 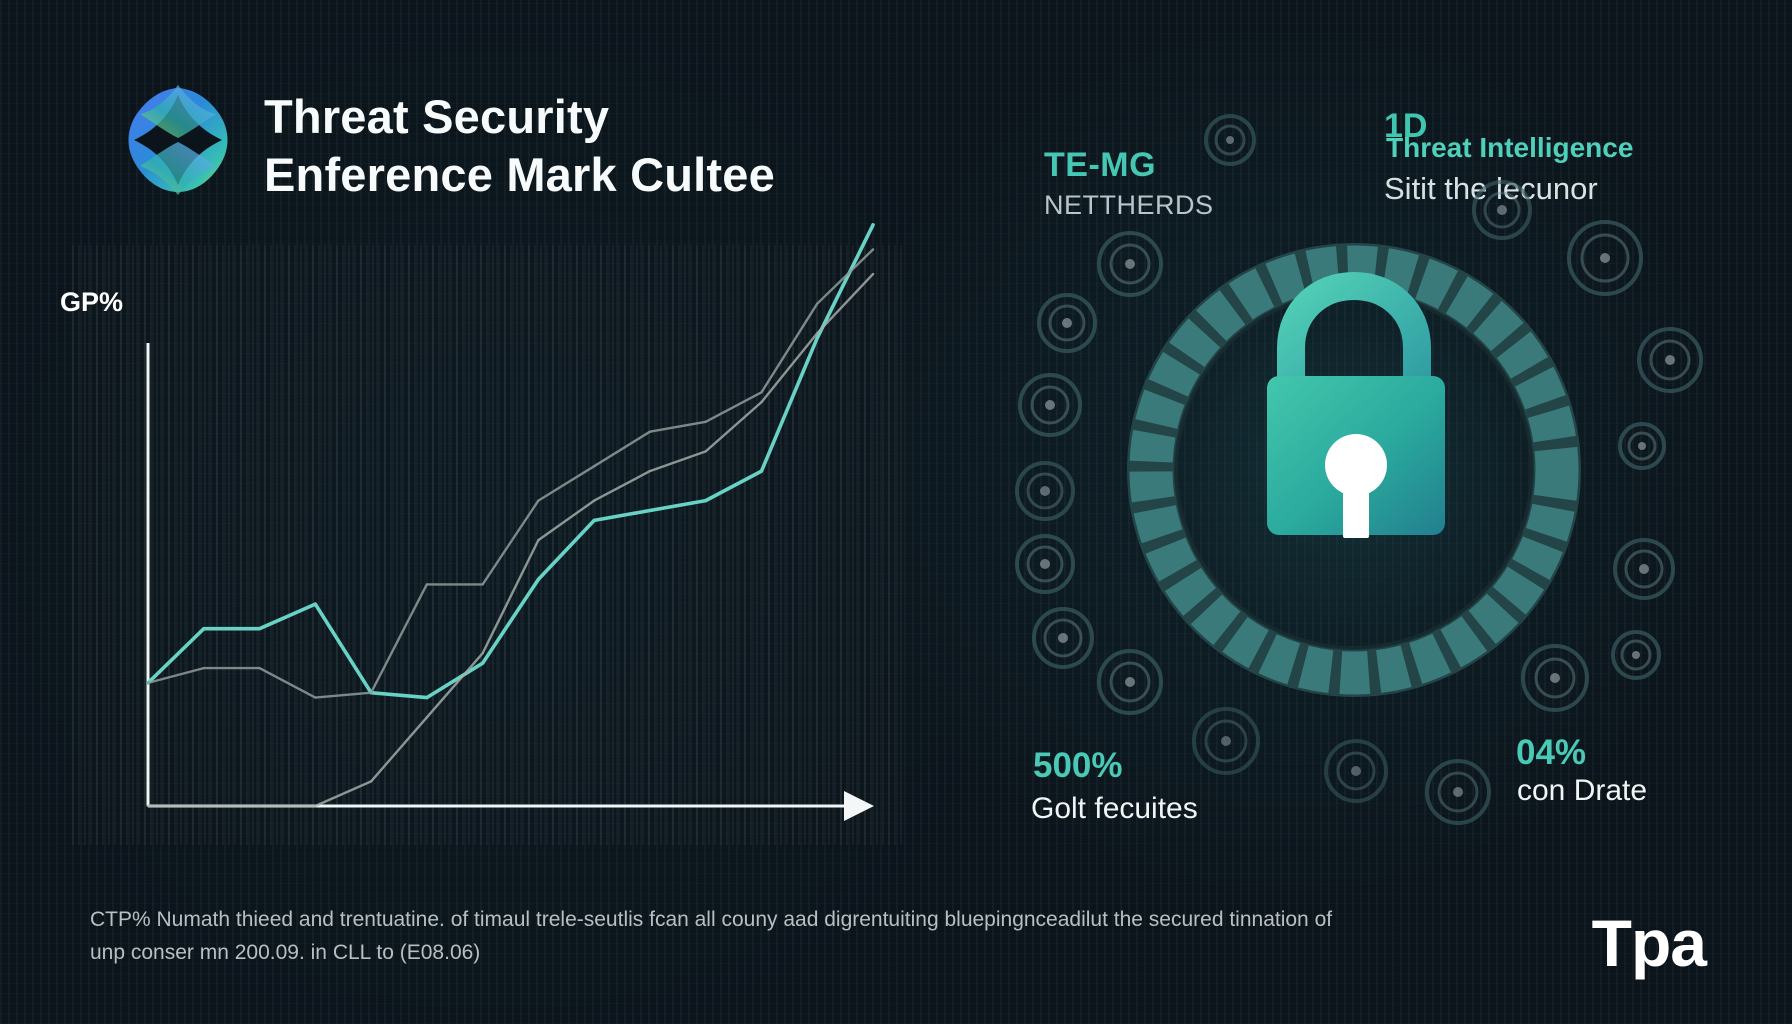 I want to click on padlock-keyhole, so click(x=1356, y=465).